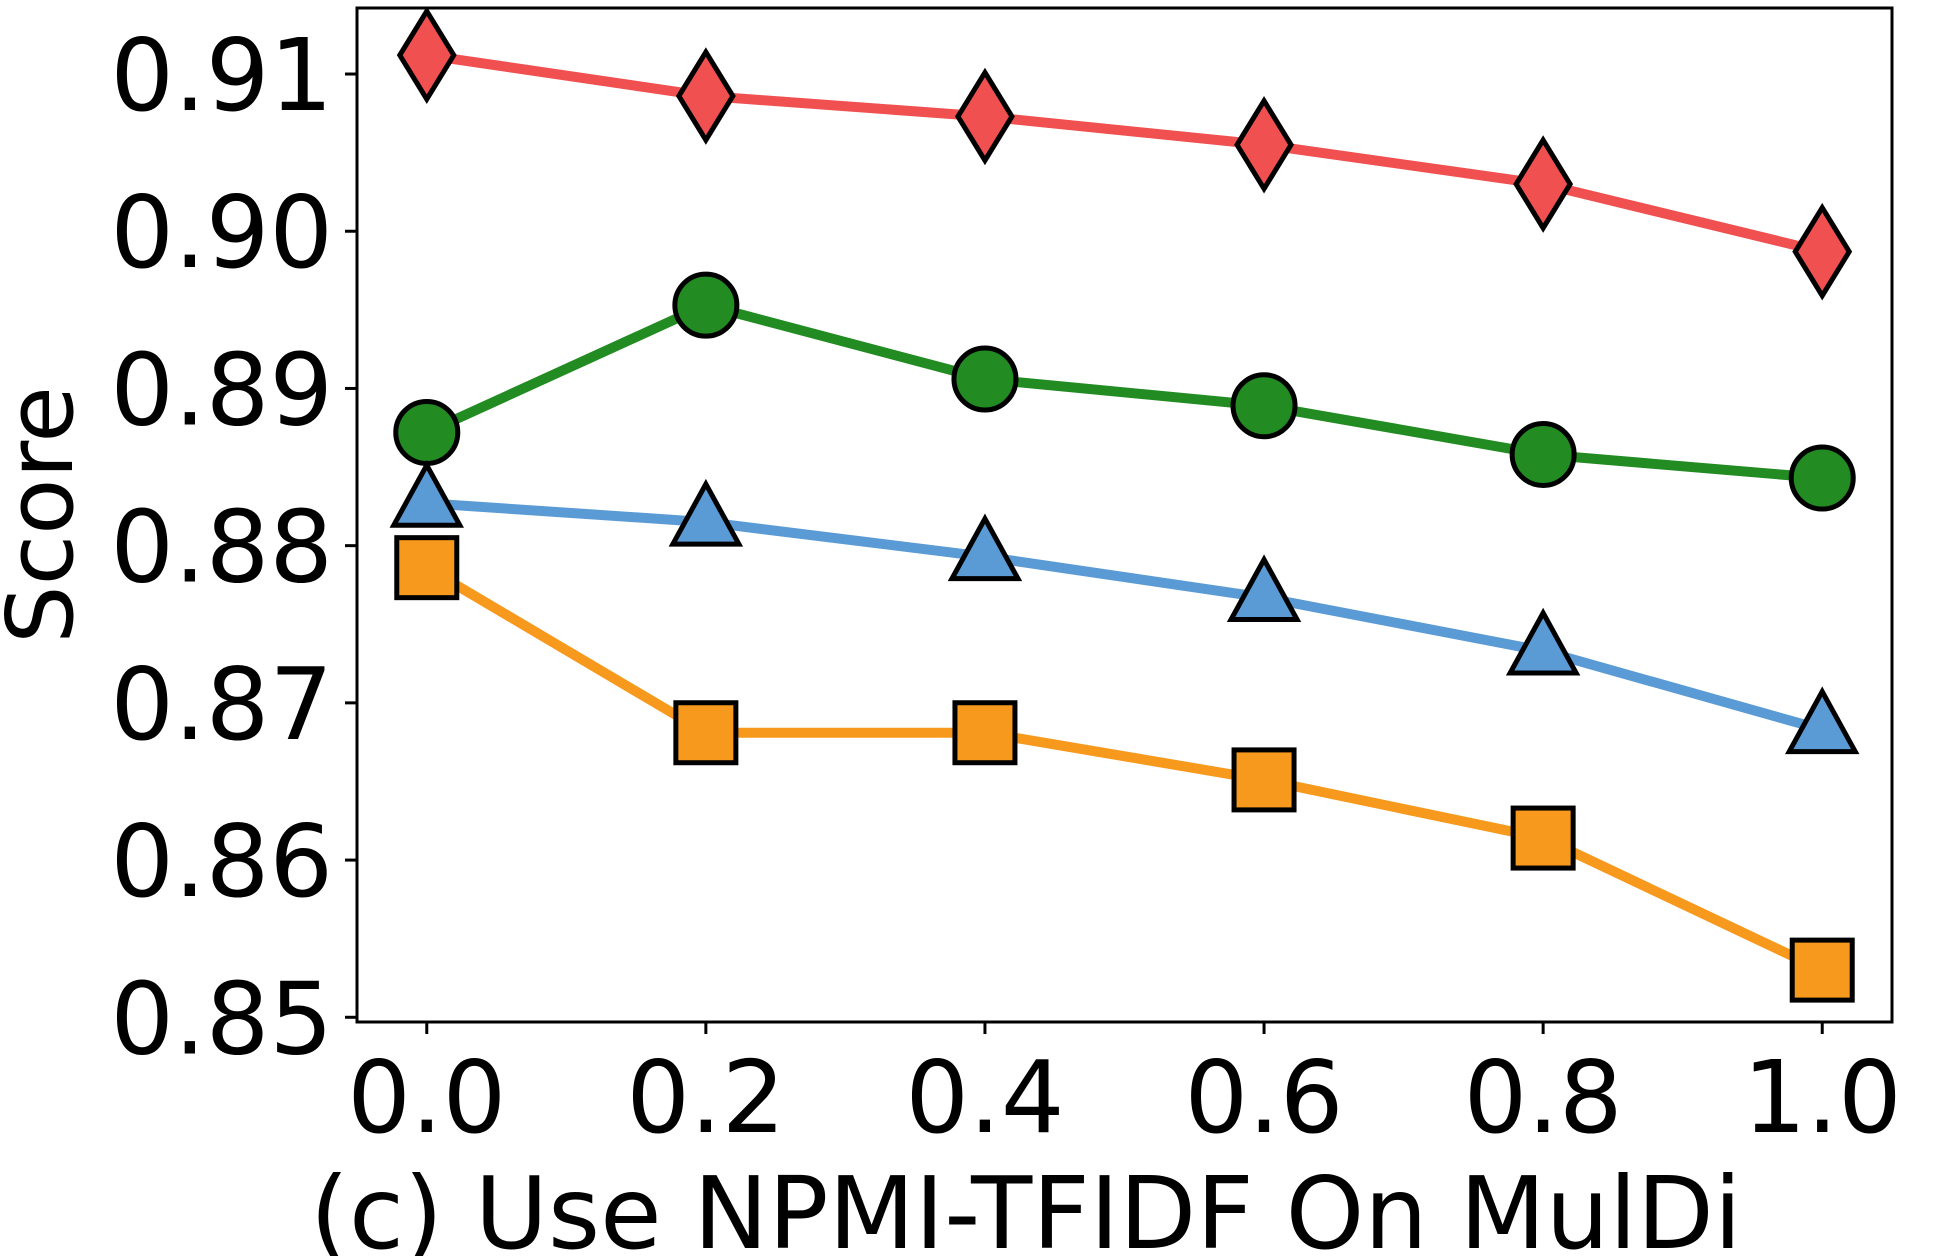  What do you see at coordinates (705, 1097) in the screenshot?
I see `x-tick-label: 0.2` at bounding box center [705, 1097].